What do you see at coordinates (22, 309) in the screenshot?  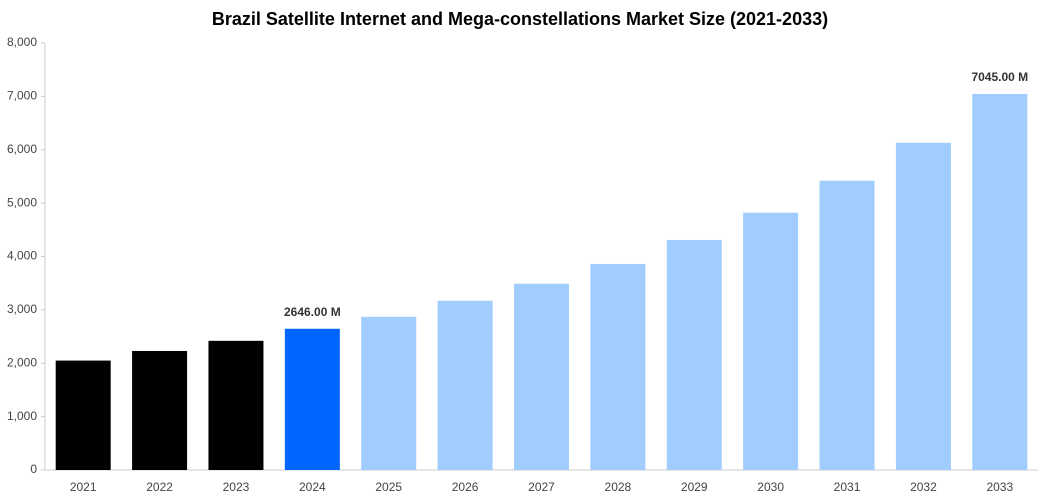 I see `y-tick-label: 3,000` at bounding box center [22, 309].